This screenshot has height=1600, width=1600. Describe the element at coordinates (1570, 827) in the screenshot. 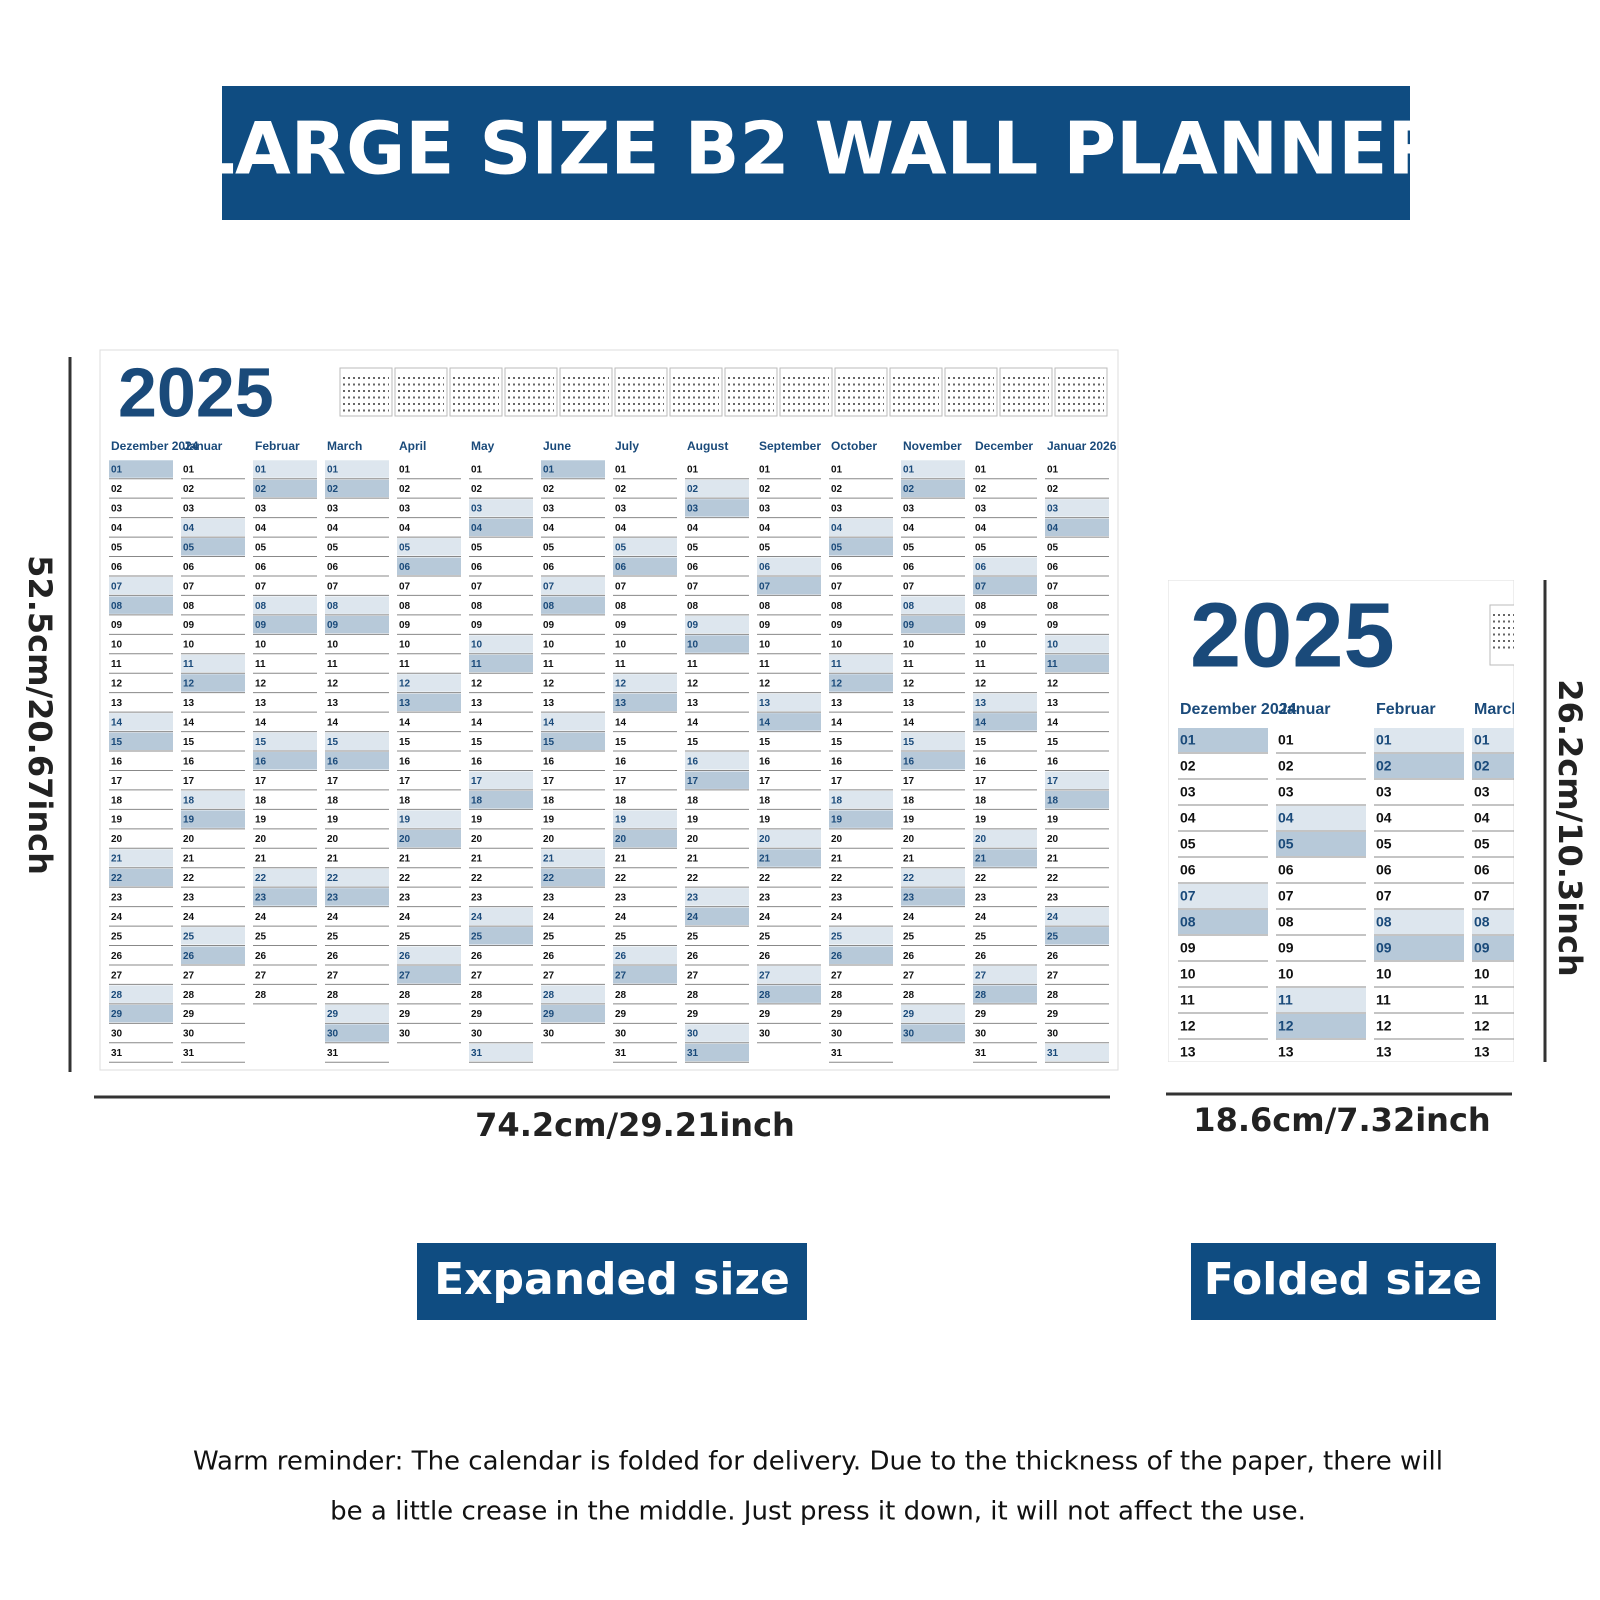

I see `folded-height: 26.2cm/10.3inch` at that location.